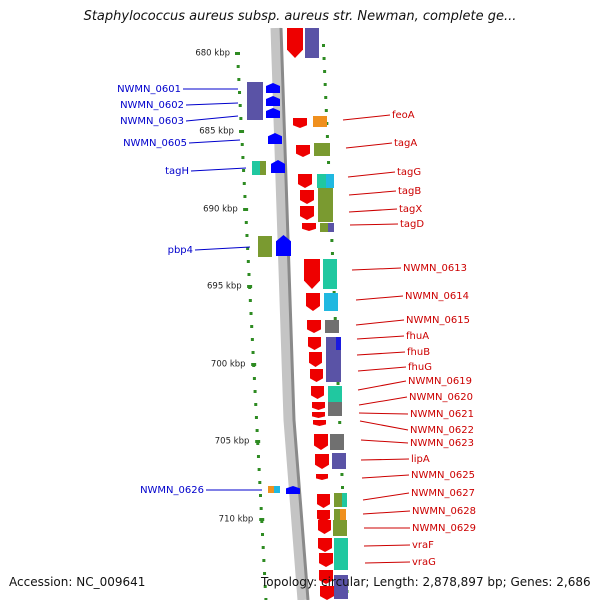 This screenshot has height=600, width=600. What do you see at coordinates (412, 224) in the screenshot?
I see `right-gene-label: tagD` at bounding box center [412, 224].